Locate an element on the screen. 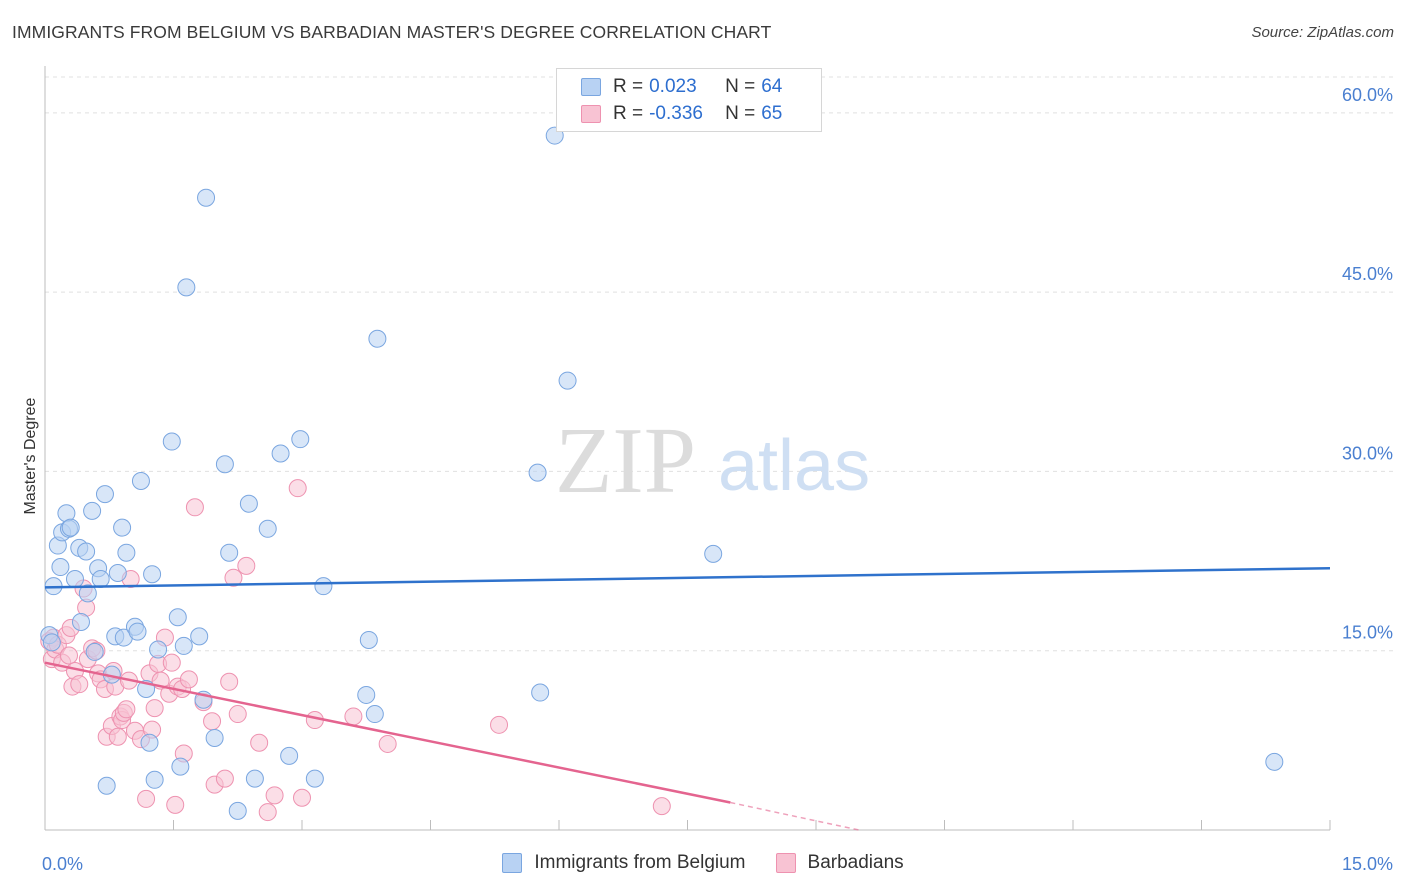 This screenshot has height=892, width=1406. y-tick-label: 30.0% is located at coordinates (1367, 453).